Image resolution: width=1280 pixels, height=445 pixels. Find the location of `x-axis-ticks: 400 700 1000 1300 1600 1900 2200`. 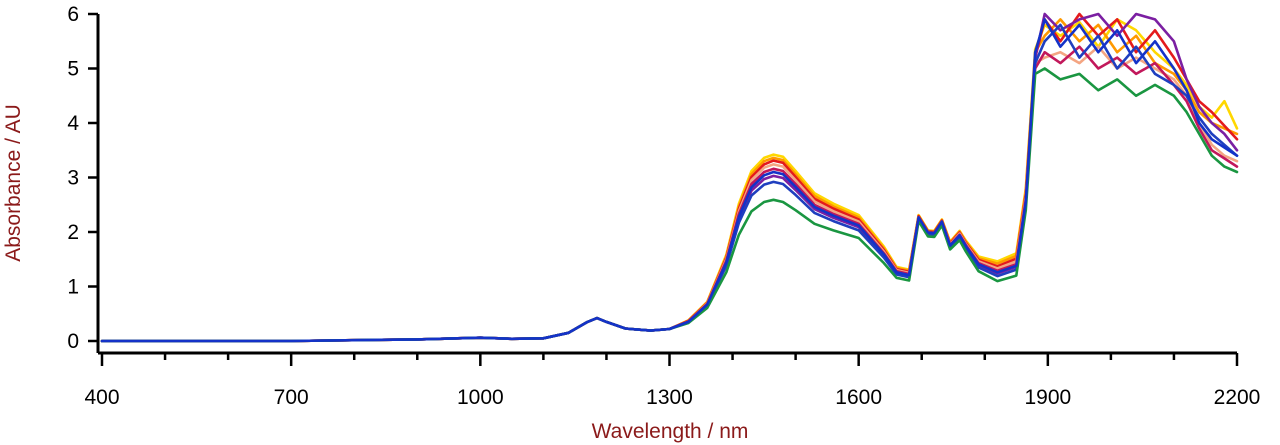

x-axis-ticks: 400 700 1000 1300 1600 1900 2200 is located at coordinates (672, 381).